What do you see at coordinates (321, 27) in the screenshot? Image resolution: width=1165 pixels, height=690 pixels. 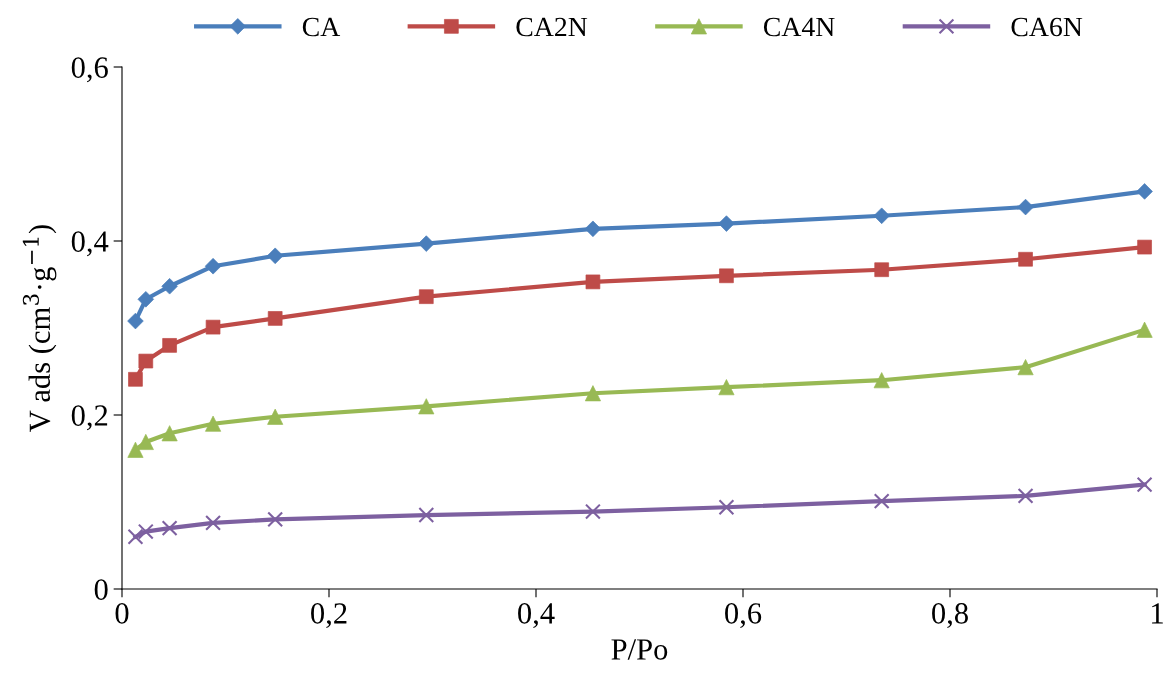 I see `legend-label: CA` at bounding box center [321, 27].